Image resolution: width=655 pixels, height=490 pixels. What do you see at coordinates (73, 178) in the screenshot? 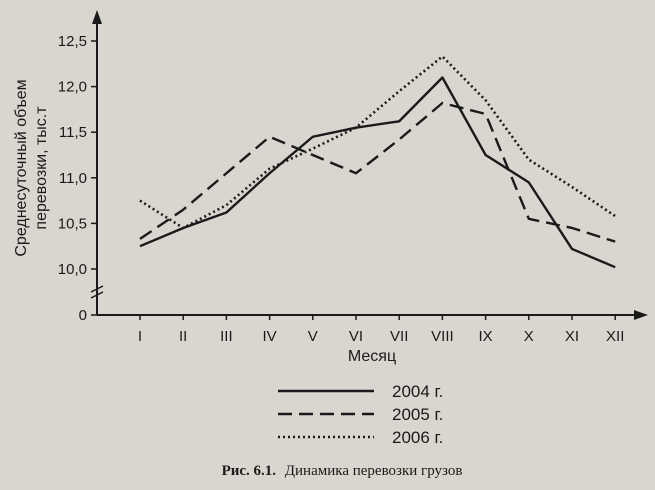
I see `y-tick-label: 11,0` at bounding box center [73, 178].